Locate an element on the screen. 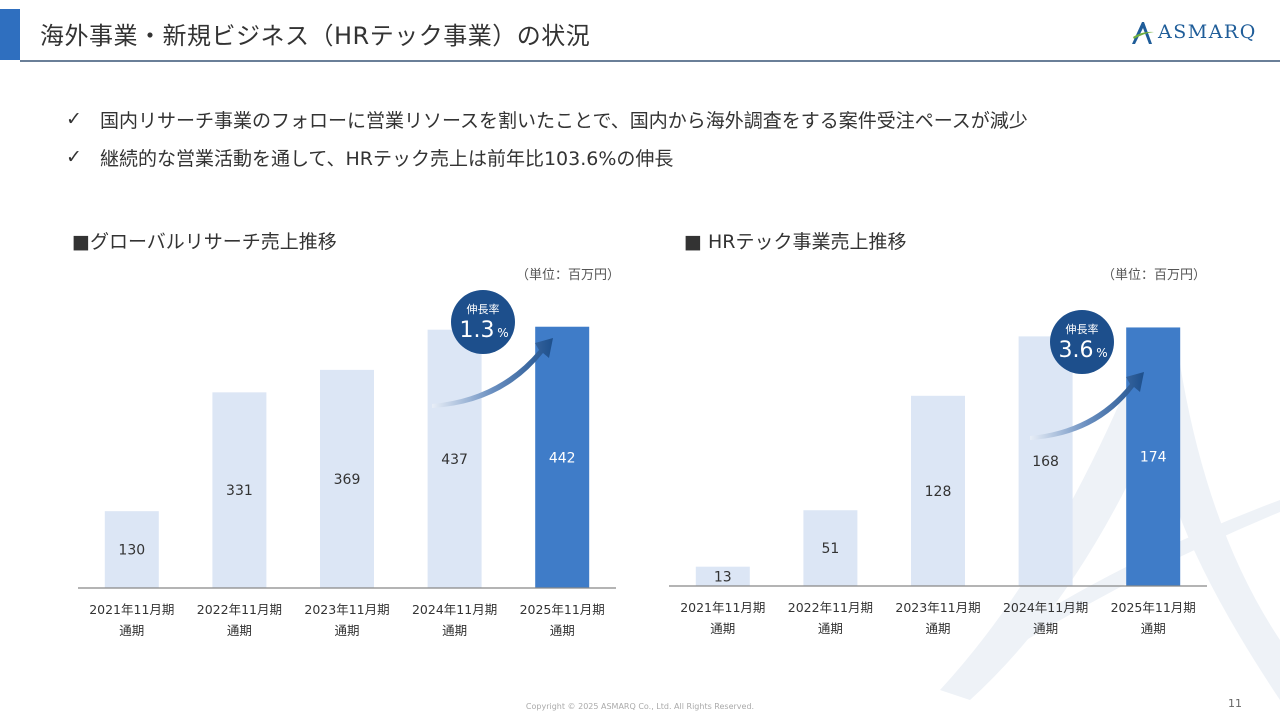  growth-badge-value: 1.3 is located at coordinates (477, 330).